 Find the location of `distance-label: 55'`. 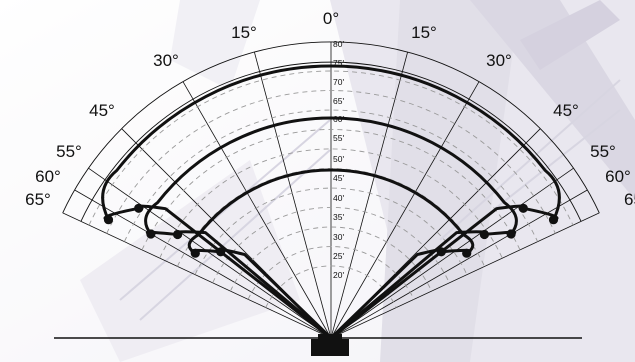

distance-label: 55' is located at coordinates (338, 138).